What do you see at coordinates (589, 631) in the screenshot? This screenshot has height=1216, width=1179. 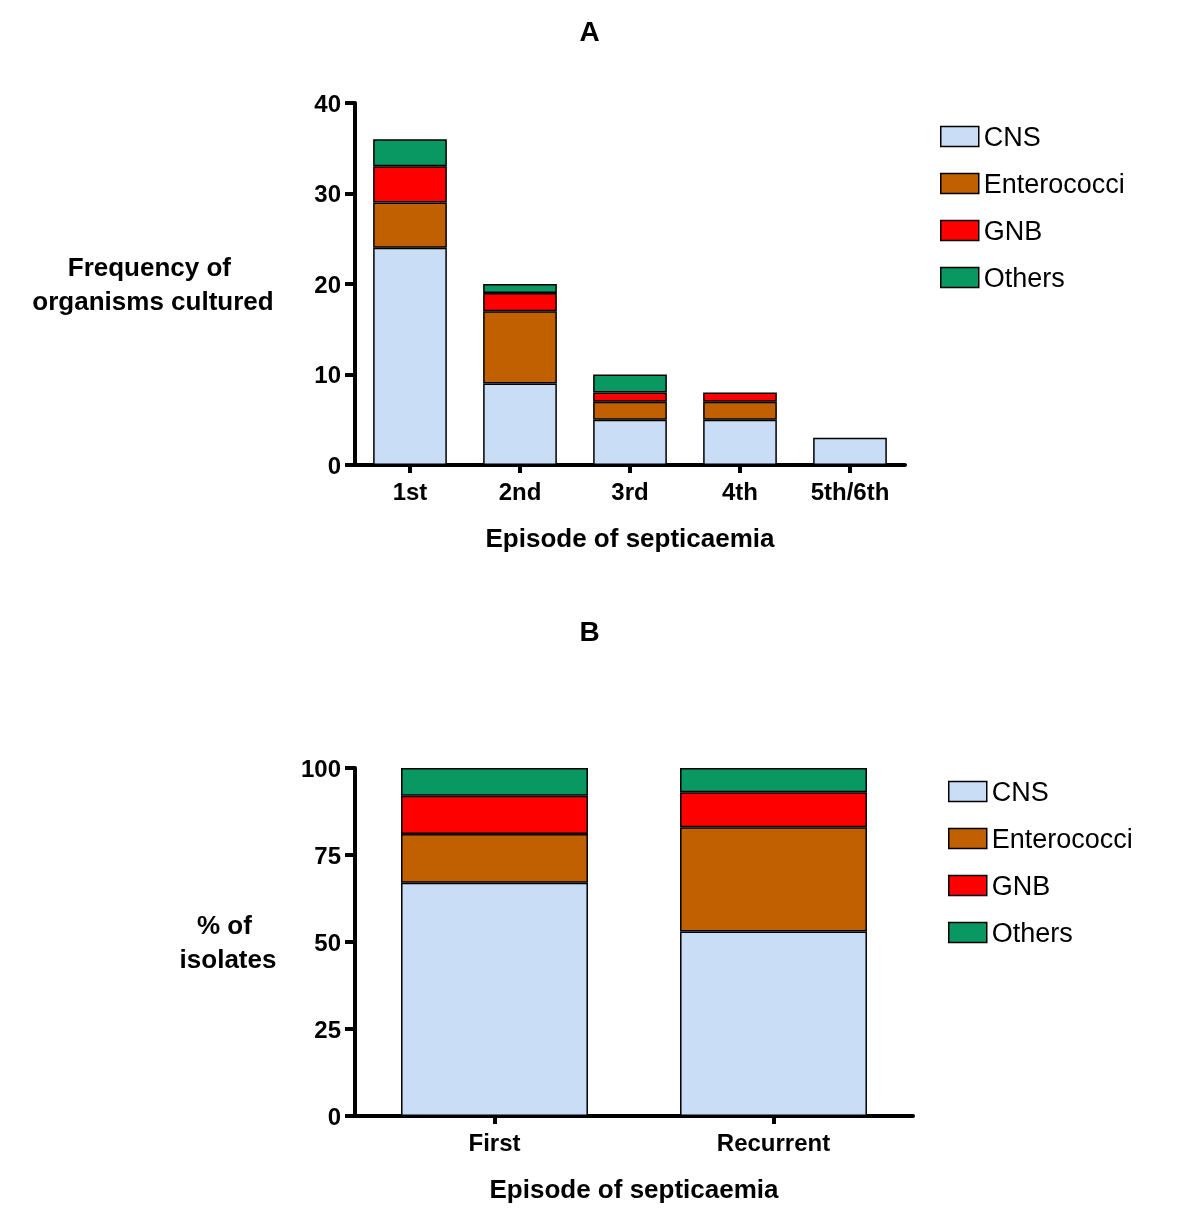 I see `chart-title: B` at bounding box center [589, 631].